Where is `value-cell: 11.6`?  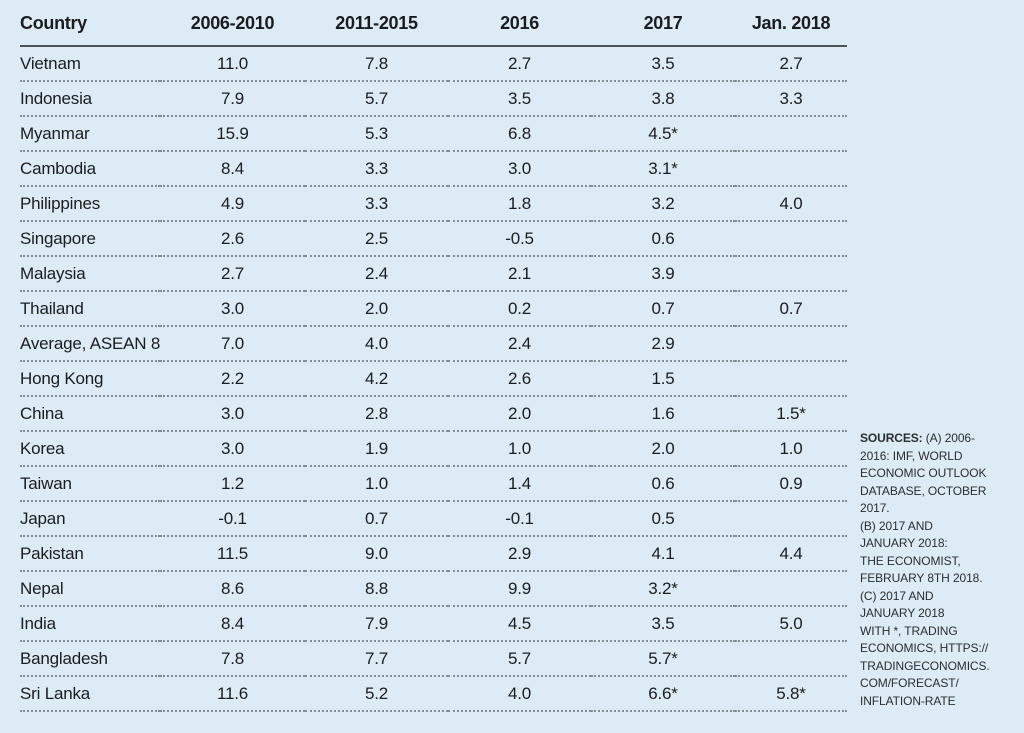 value-cell: 11.6 is located at coordinates (232, 694).